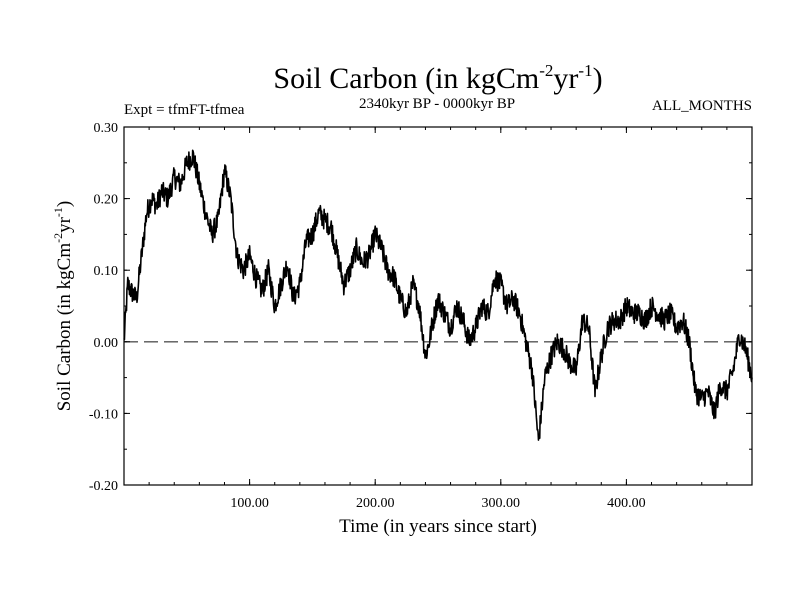 The width and height of the screenshot is (800, 600). I want to click on x-tick-label: 300.00, so click(501, 503).